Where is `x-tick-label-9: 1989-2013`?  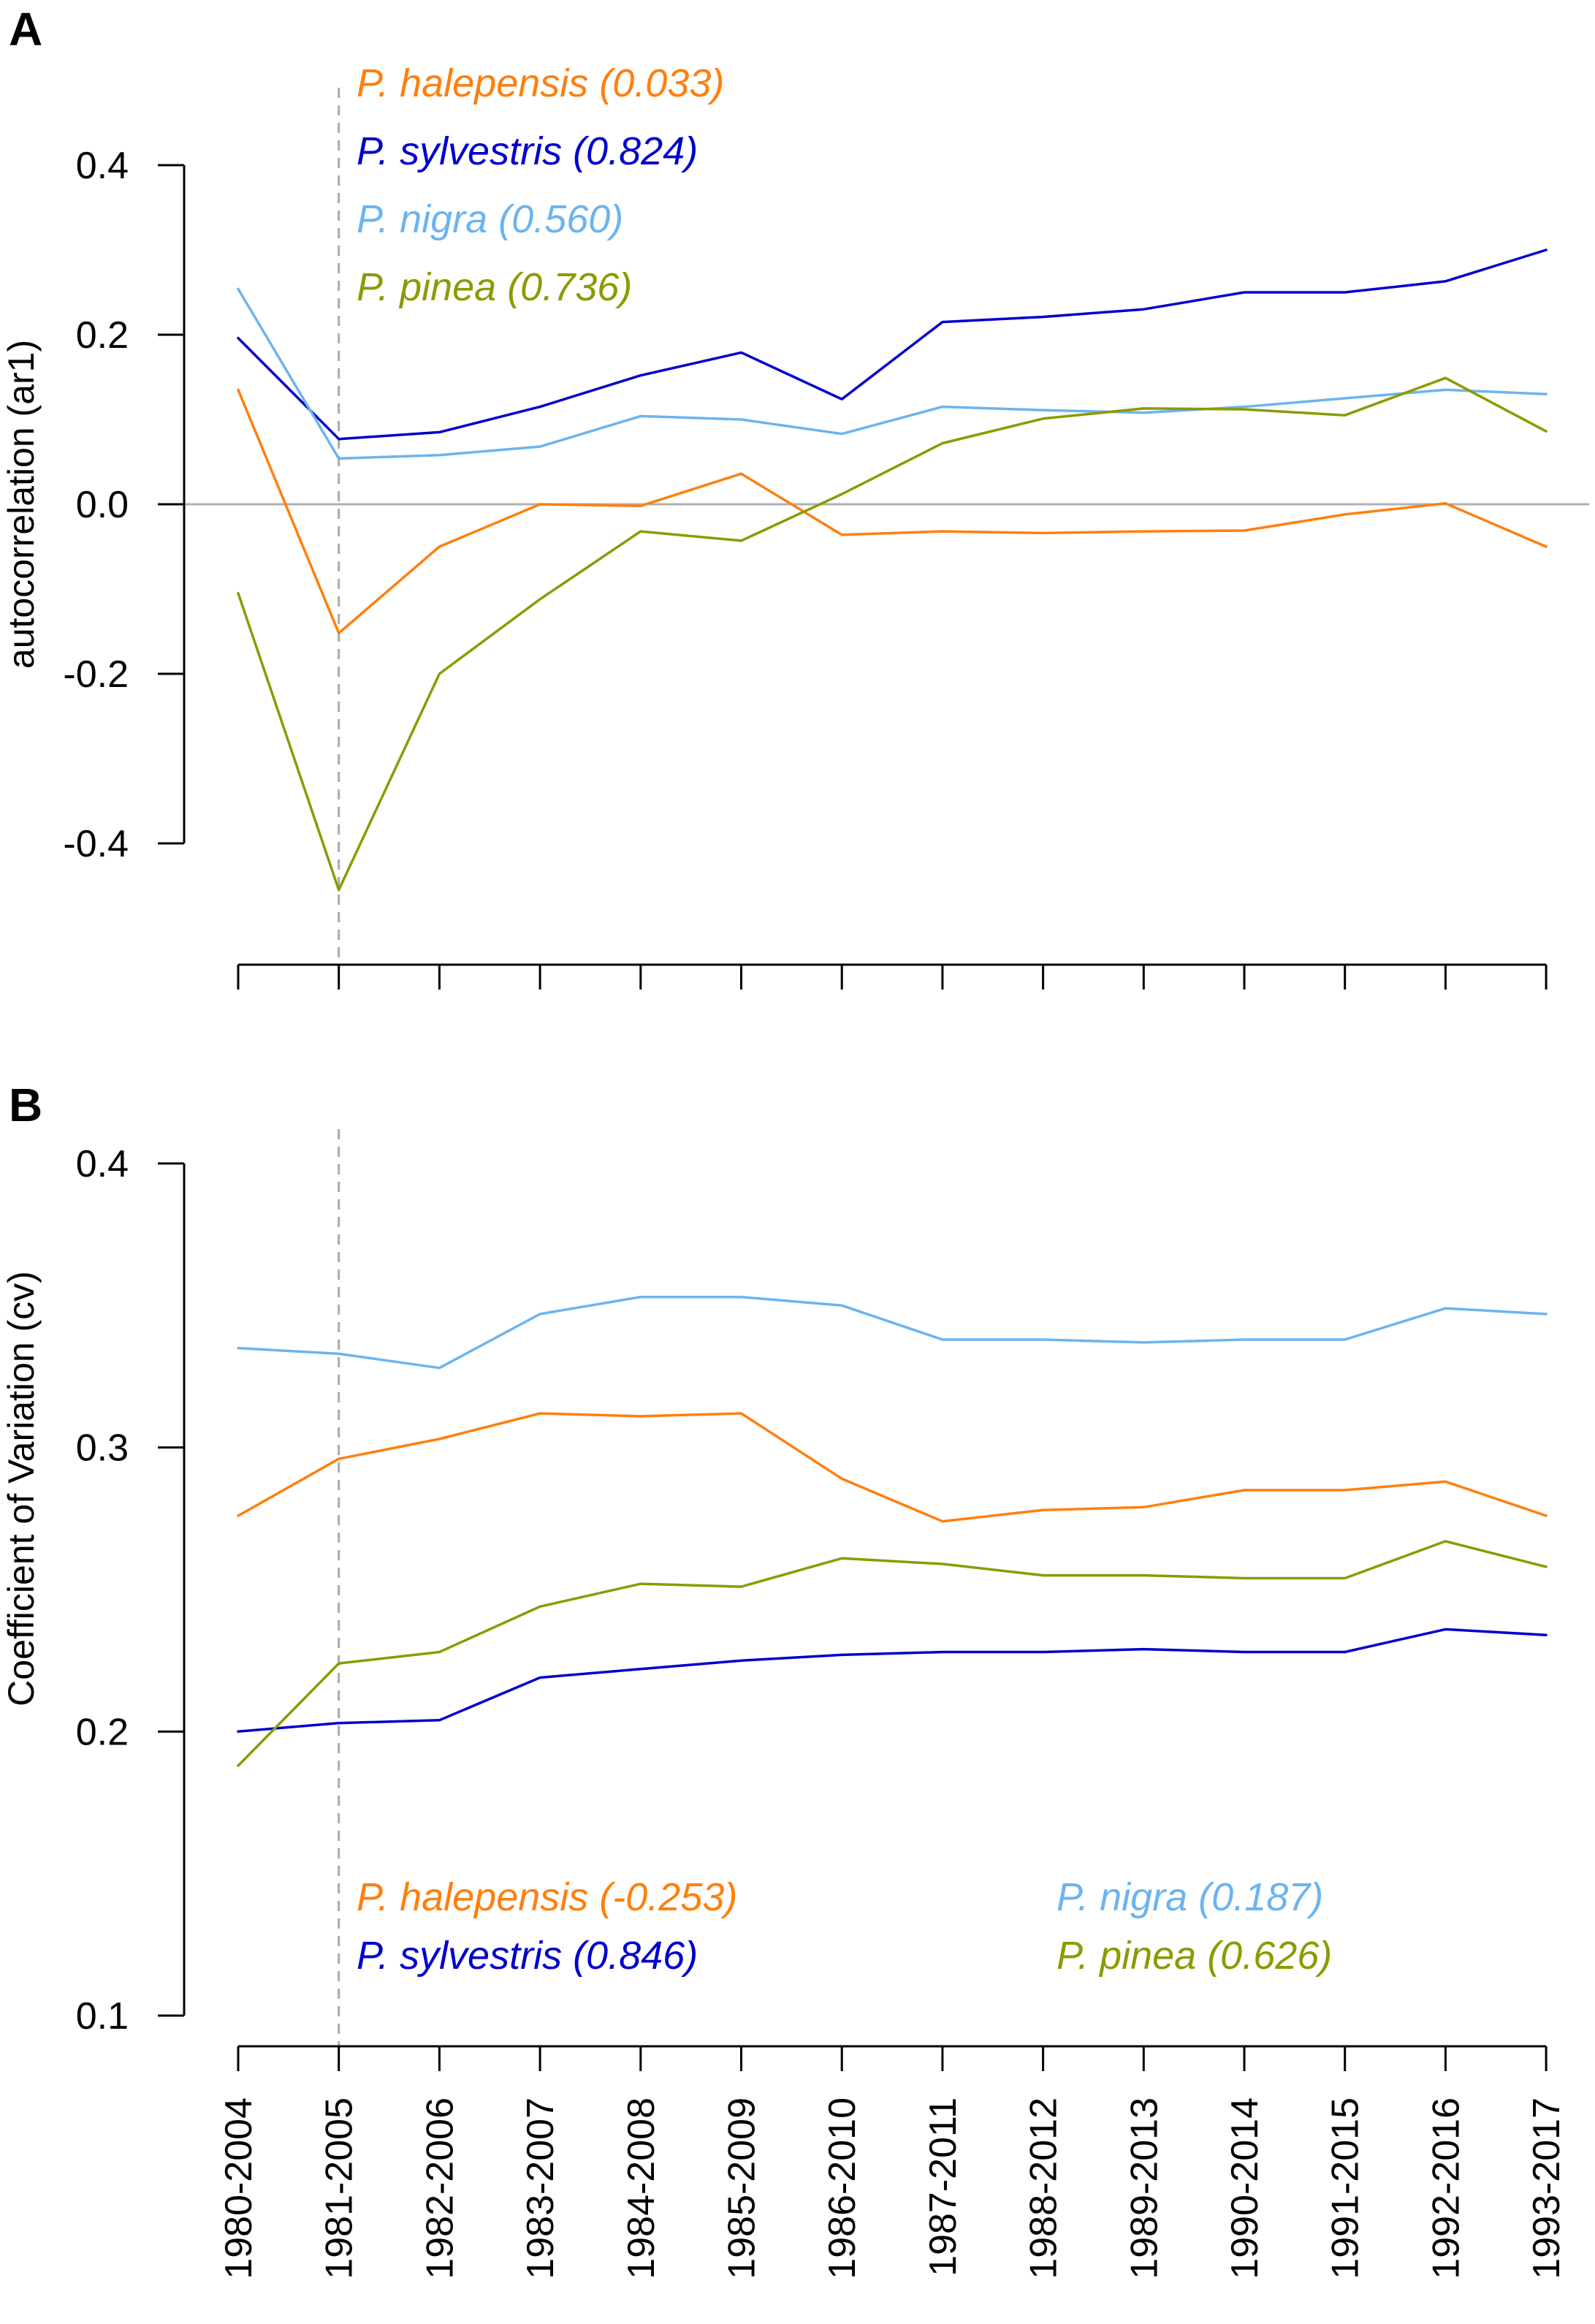 x-tick-label-9: 1989-2013 is located at coordinates (1144, 2188).